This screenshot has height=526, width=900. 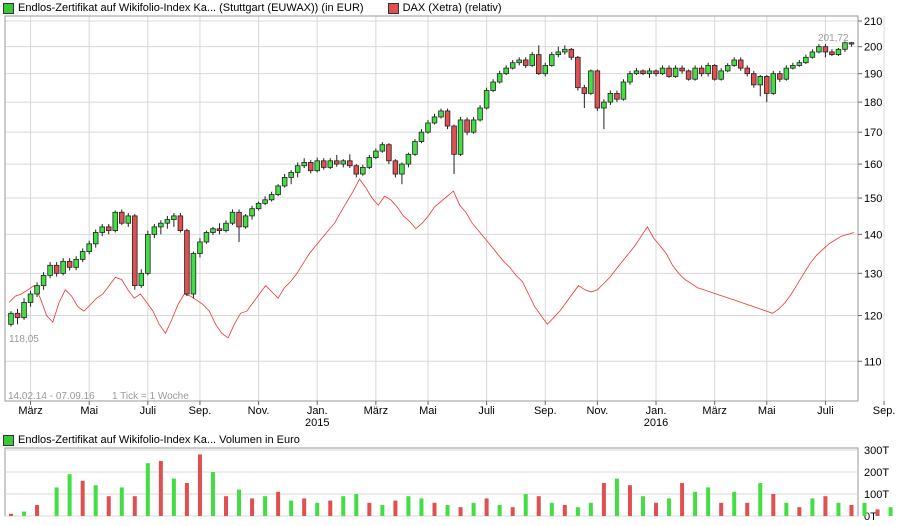 What do you see at coordinates (51, 396) in the screenshot?
I see `date-range-text: 14.02.14 - 07.09.16` at bounding box center [51, 396].